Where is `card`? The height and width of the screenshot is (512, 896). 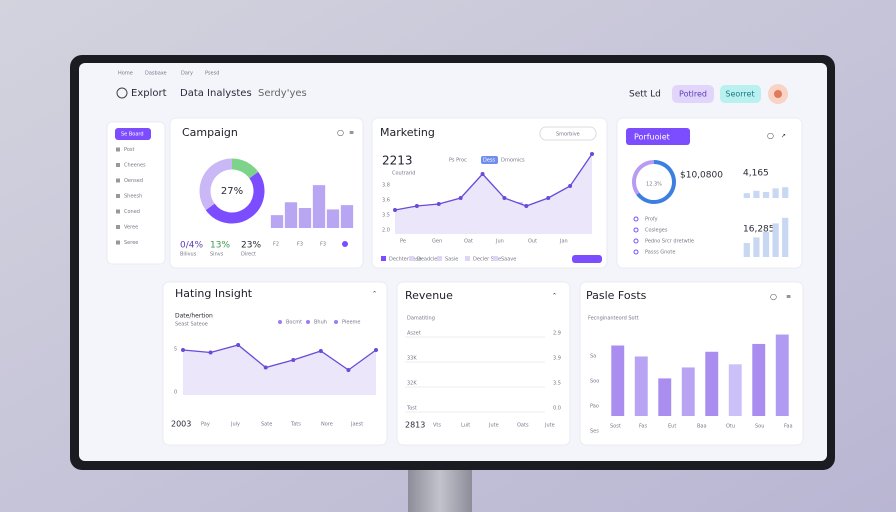
card is located at coordinates (266, 193).